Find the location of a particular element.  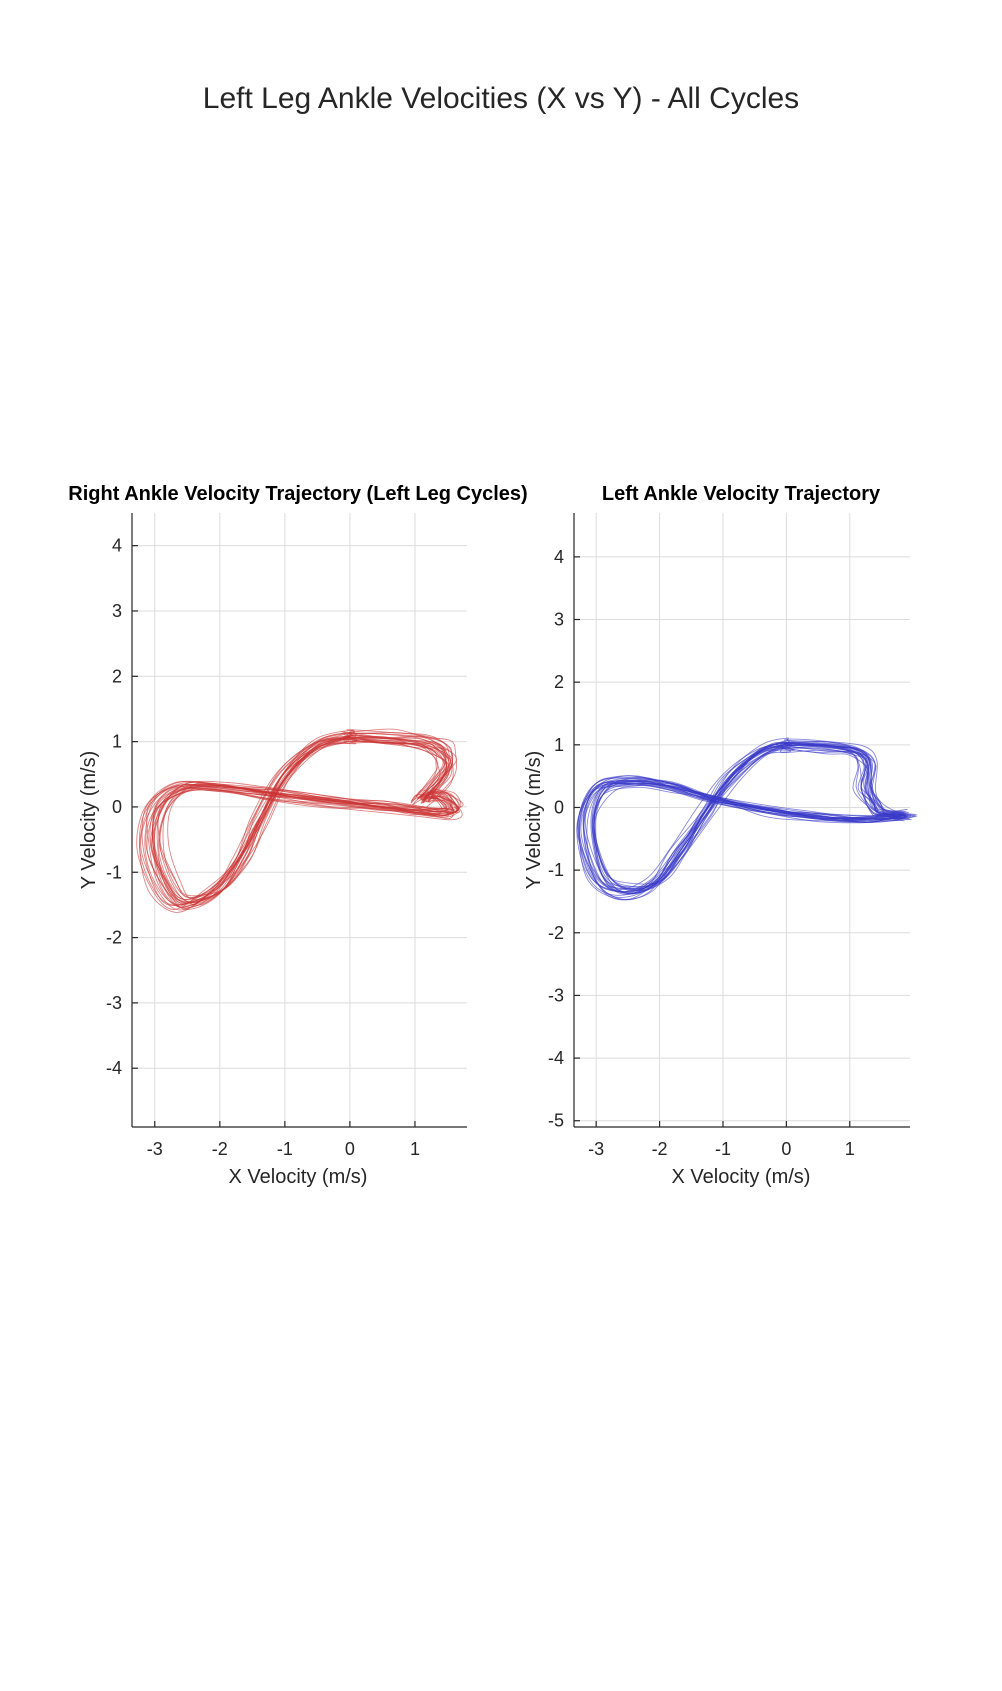

y-axis-label-right-ankle: Y Velocity (m/s) is located at coordinates (89, 820).